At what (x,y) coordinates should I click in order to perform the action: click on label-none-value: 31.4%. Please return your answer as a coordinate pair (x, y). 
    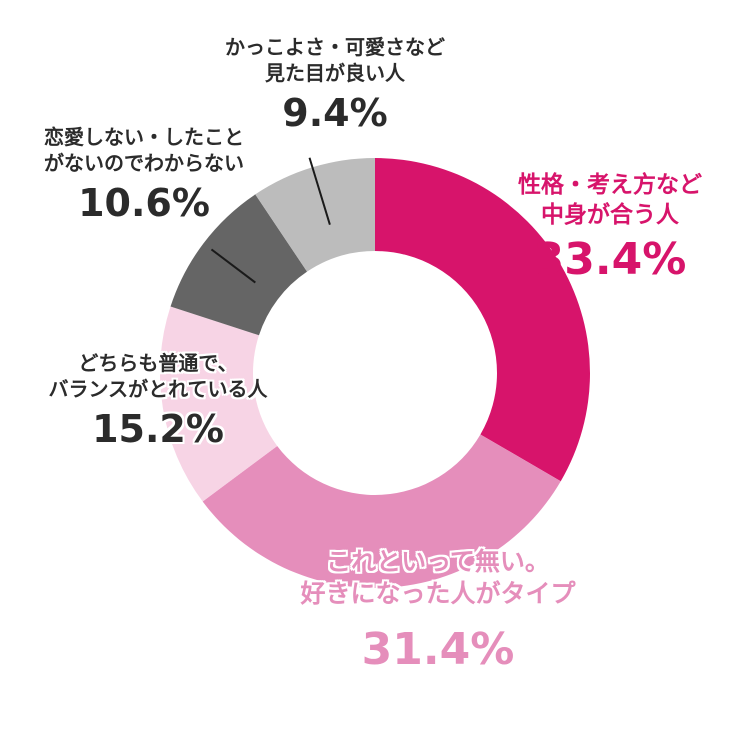
    Looking at the image, I should click on (438, 649).